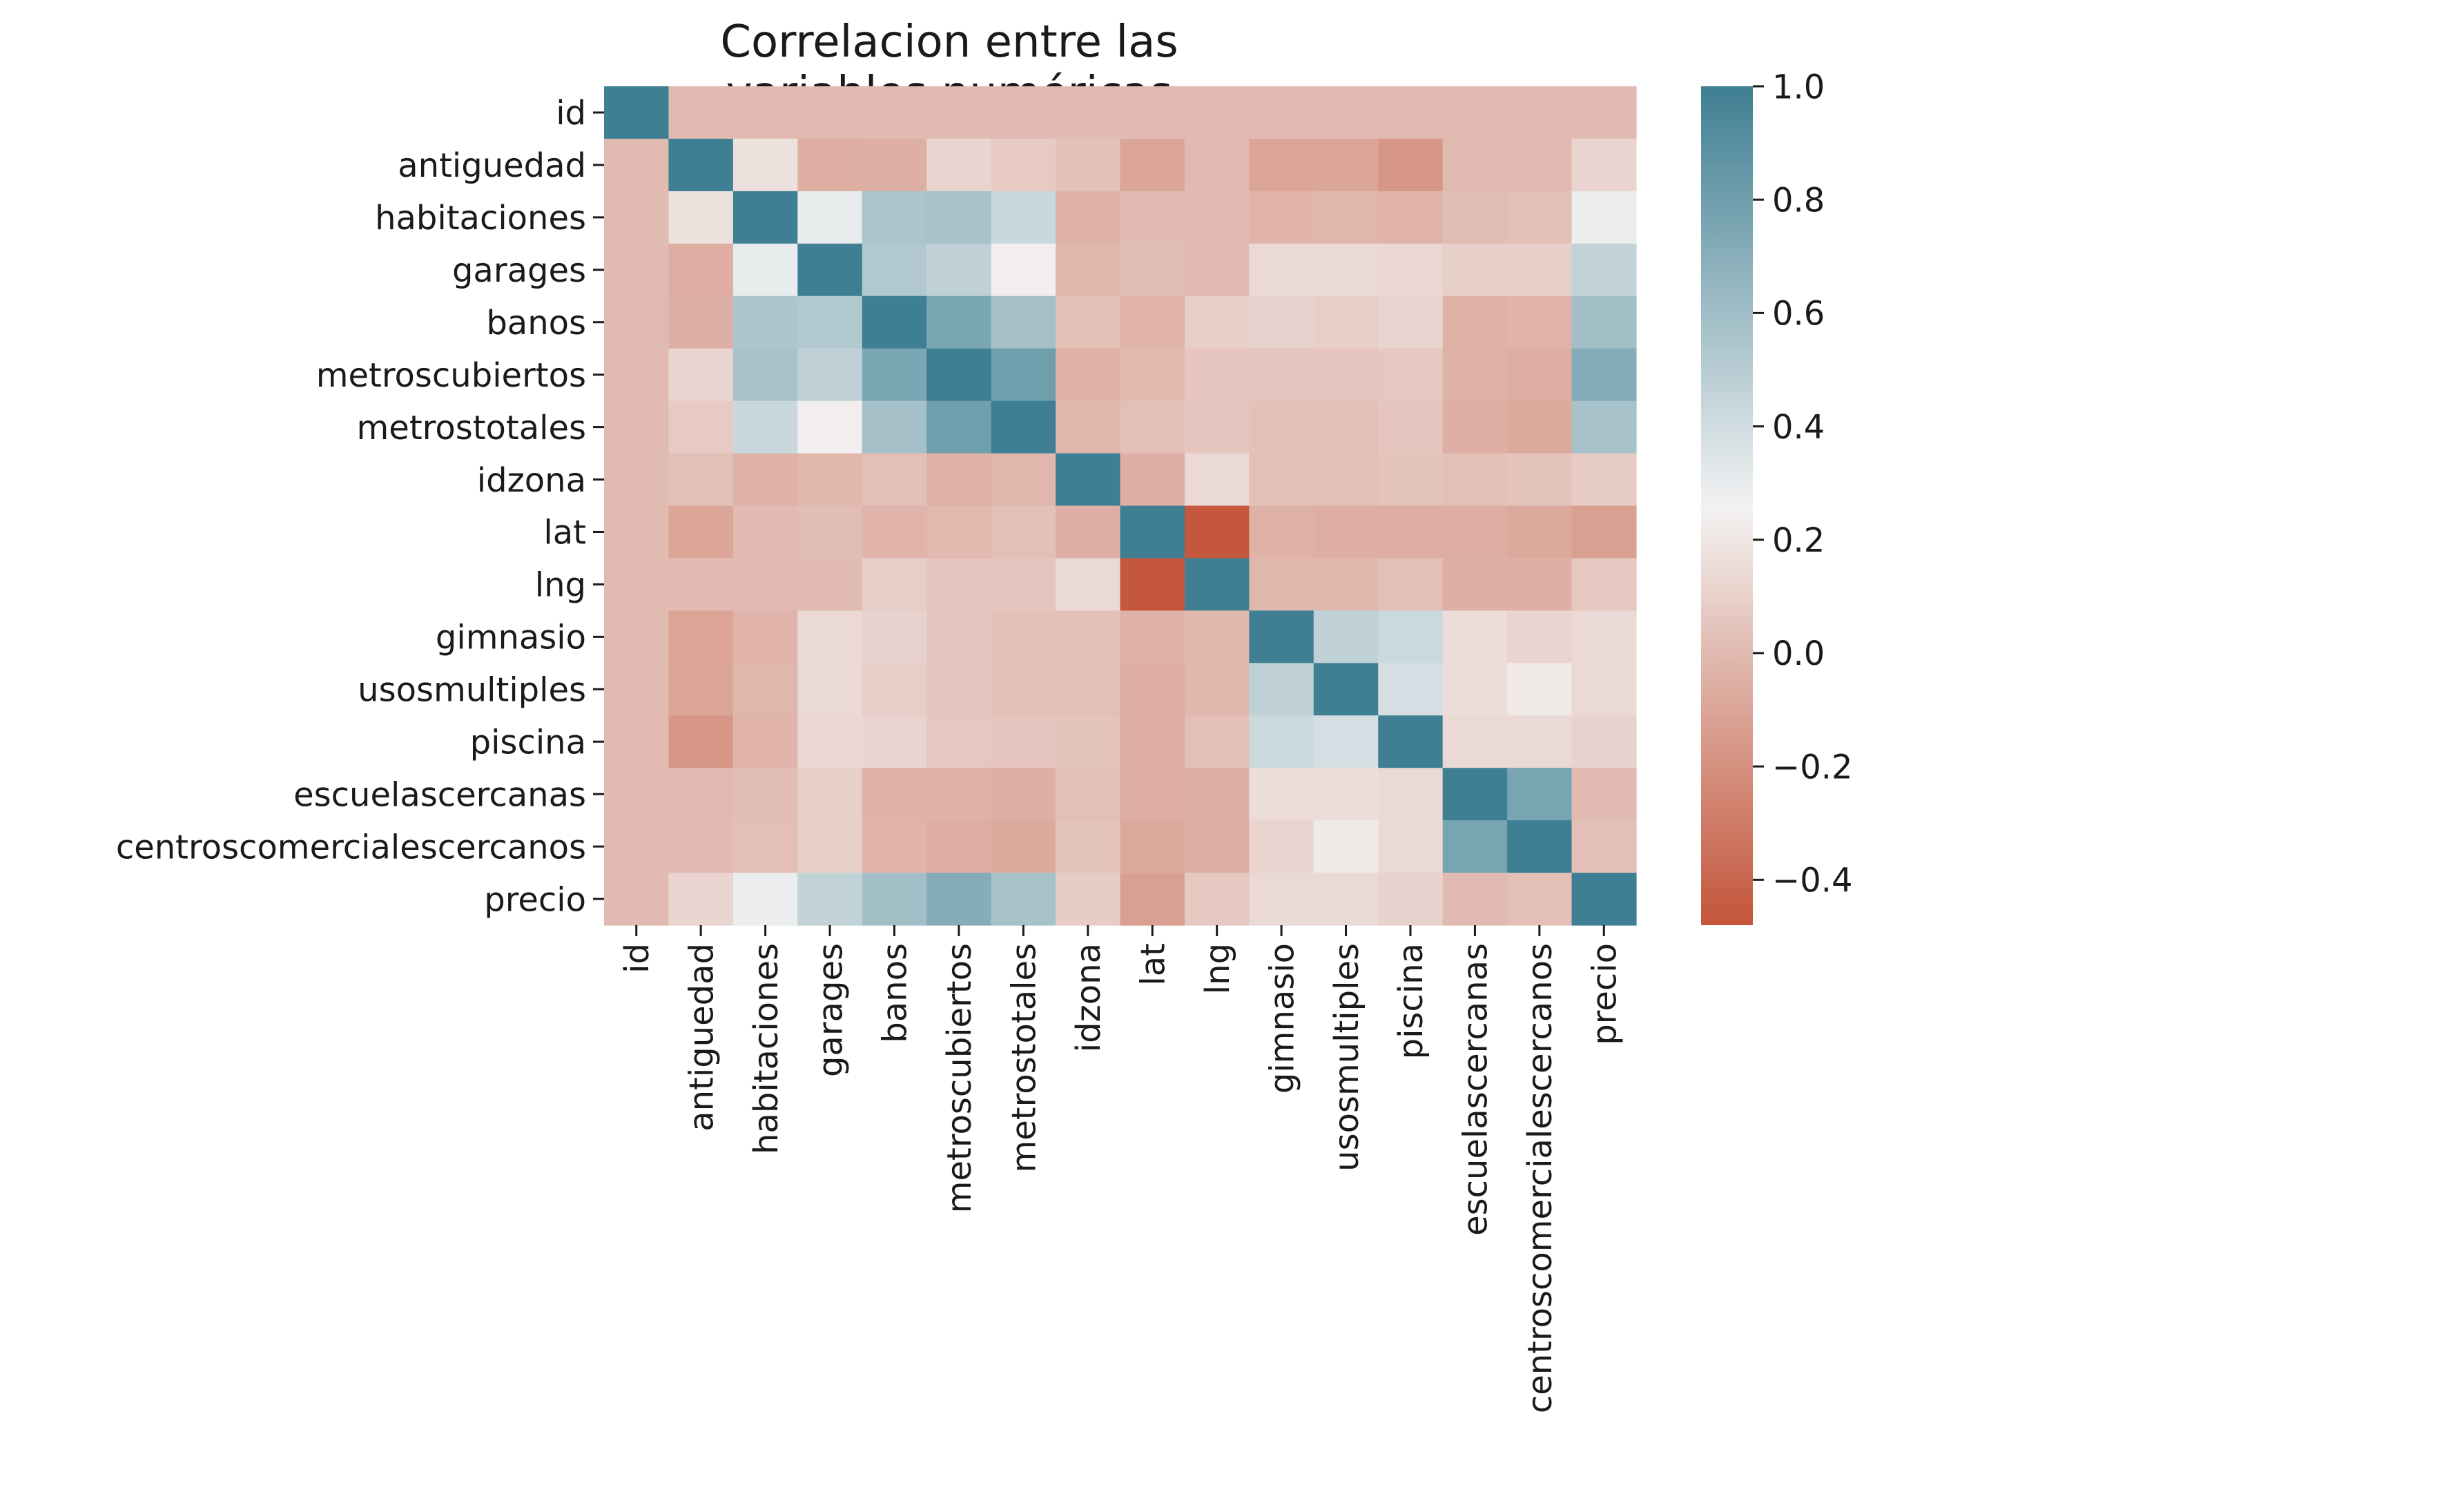  I want to click on x-tick-label: habitaciones, so click(766, 1048).